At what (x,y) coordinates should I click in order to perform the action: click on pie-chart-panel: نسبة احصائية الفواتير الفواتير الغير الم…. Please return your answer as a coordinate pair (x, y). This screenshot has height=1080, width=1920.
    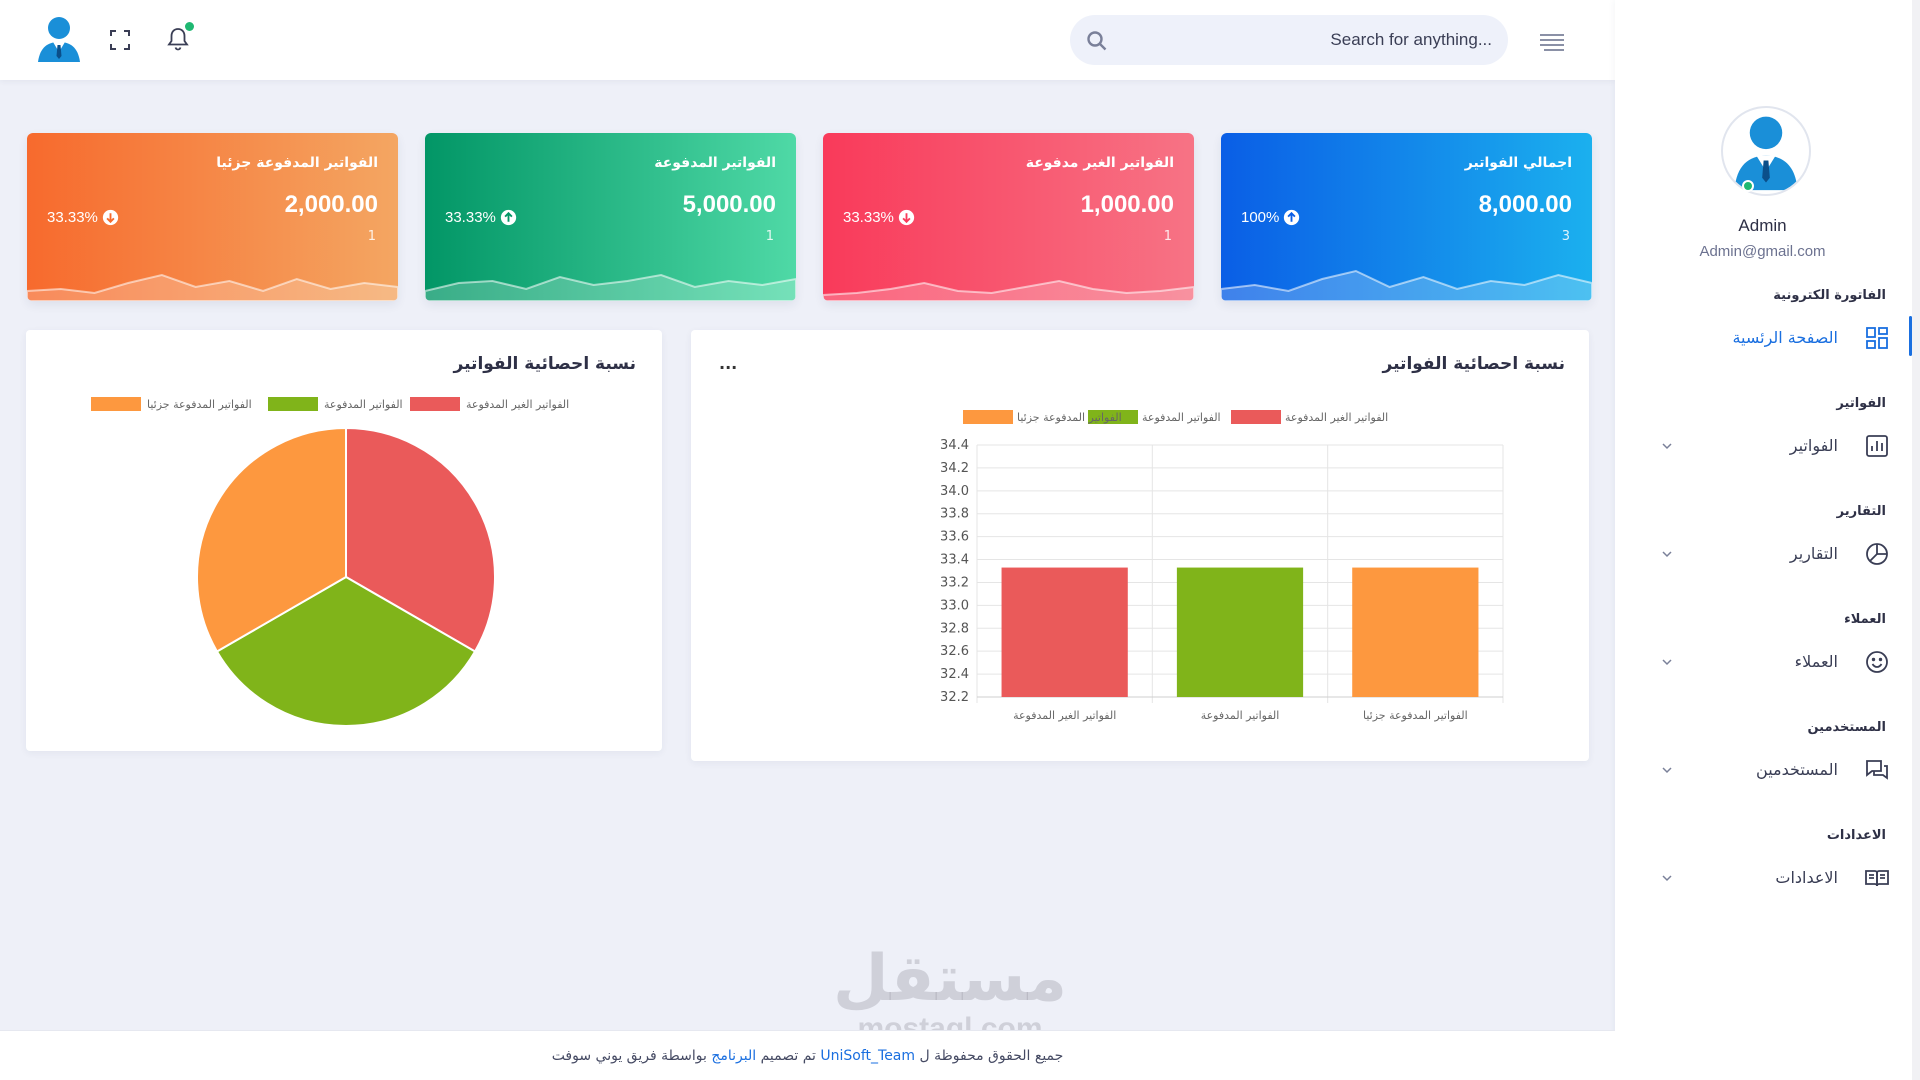
    Looking at the image, I should click on (344, 540).